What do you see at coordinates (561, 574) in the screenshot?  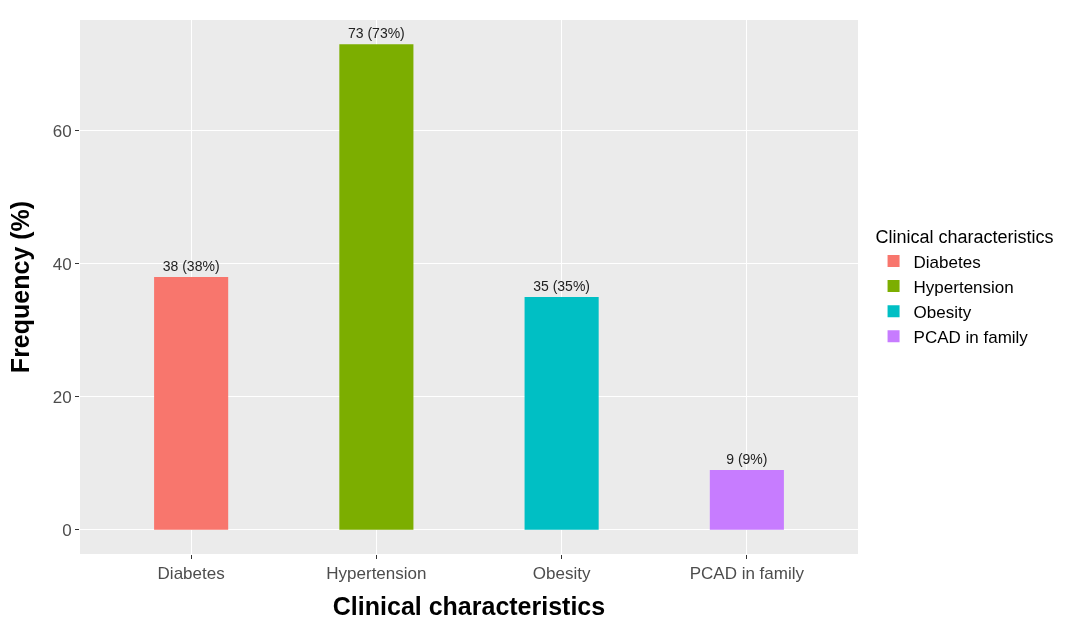 I see `x-tick-label: Obesity` at bounding box center [561, 574].